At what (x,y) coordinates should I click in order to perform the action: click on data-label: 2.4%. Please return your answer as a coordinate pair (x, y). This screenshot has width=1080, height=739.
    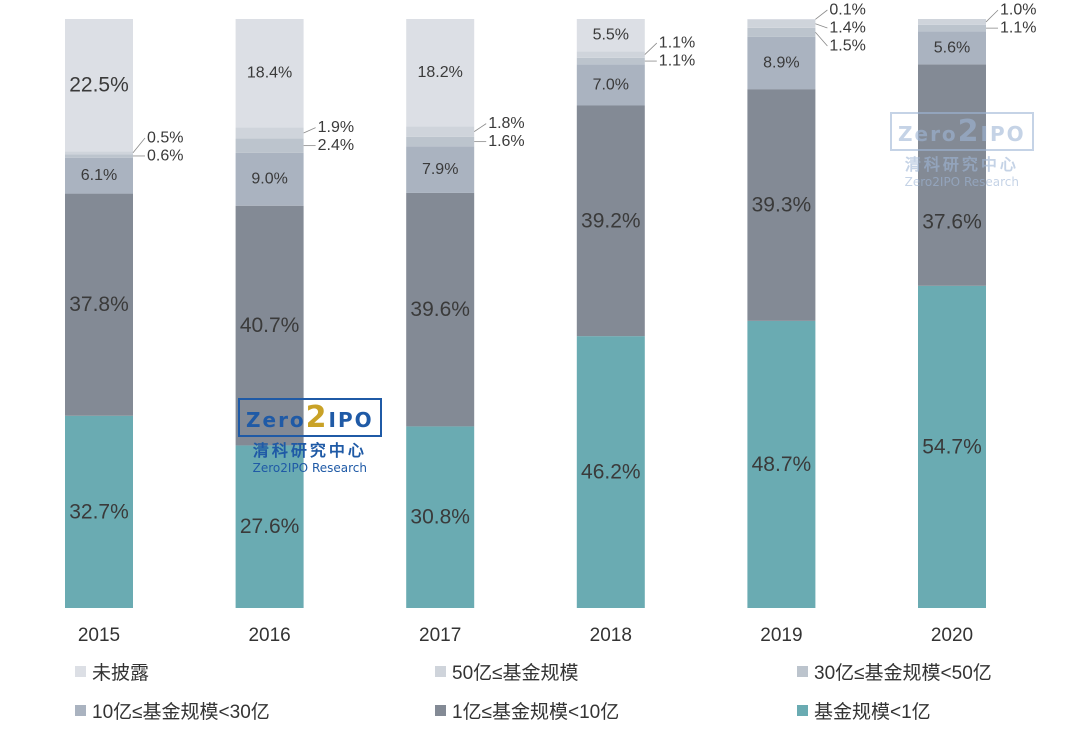
    Looking at the image, I should click on (336, 145).